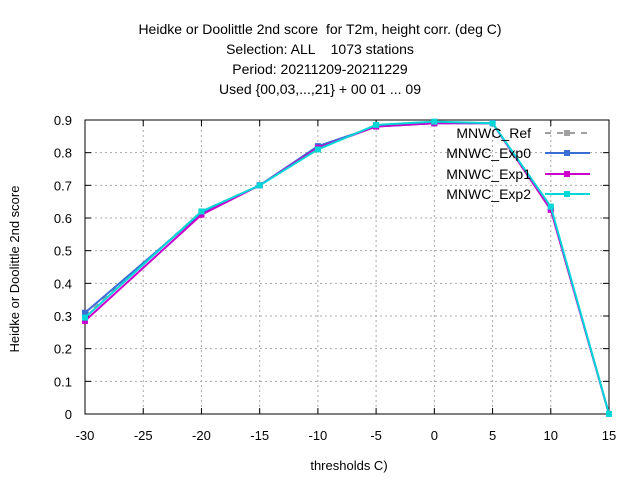  What do you see at coordinates (488, 174) in the screenshot?
I see `legend-label: MNWC_Exp1` at bounding box center [488, 174].